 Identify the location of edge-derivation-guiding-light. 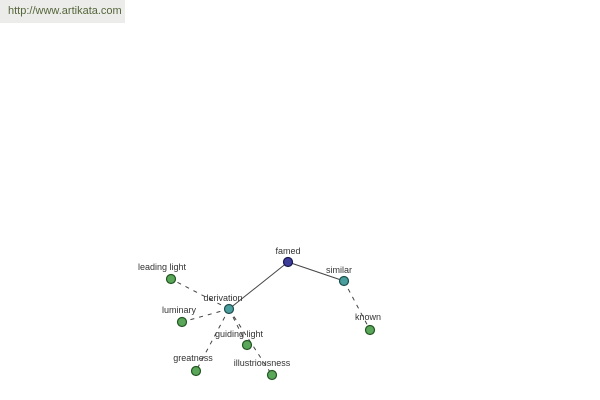
(238, 327).